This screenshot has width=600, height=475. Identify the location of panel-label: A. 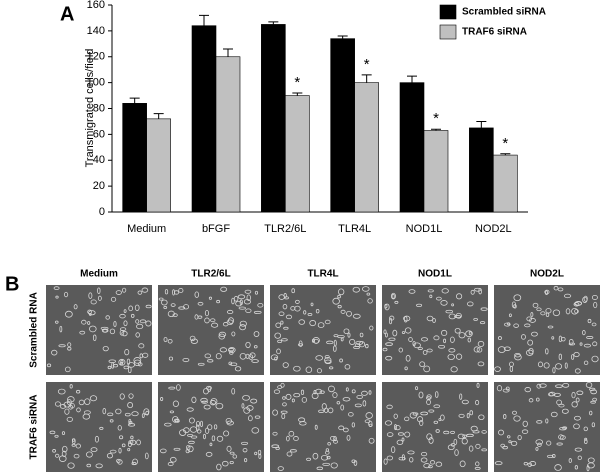
(67, 14).